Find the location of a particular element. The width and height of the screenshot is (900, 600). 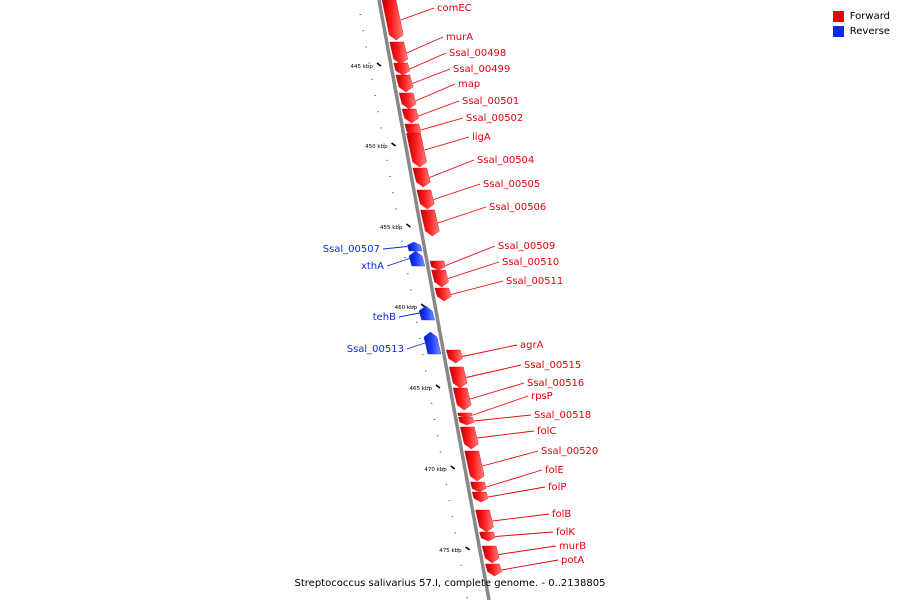

gene-ssal-00505: Ssal_00505 is located at coordinates (478, 194).